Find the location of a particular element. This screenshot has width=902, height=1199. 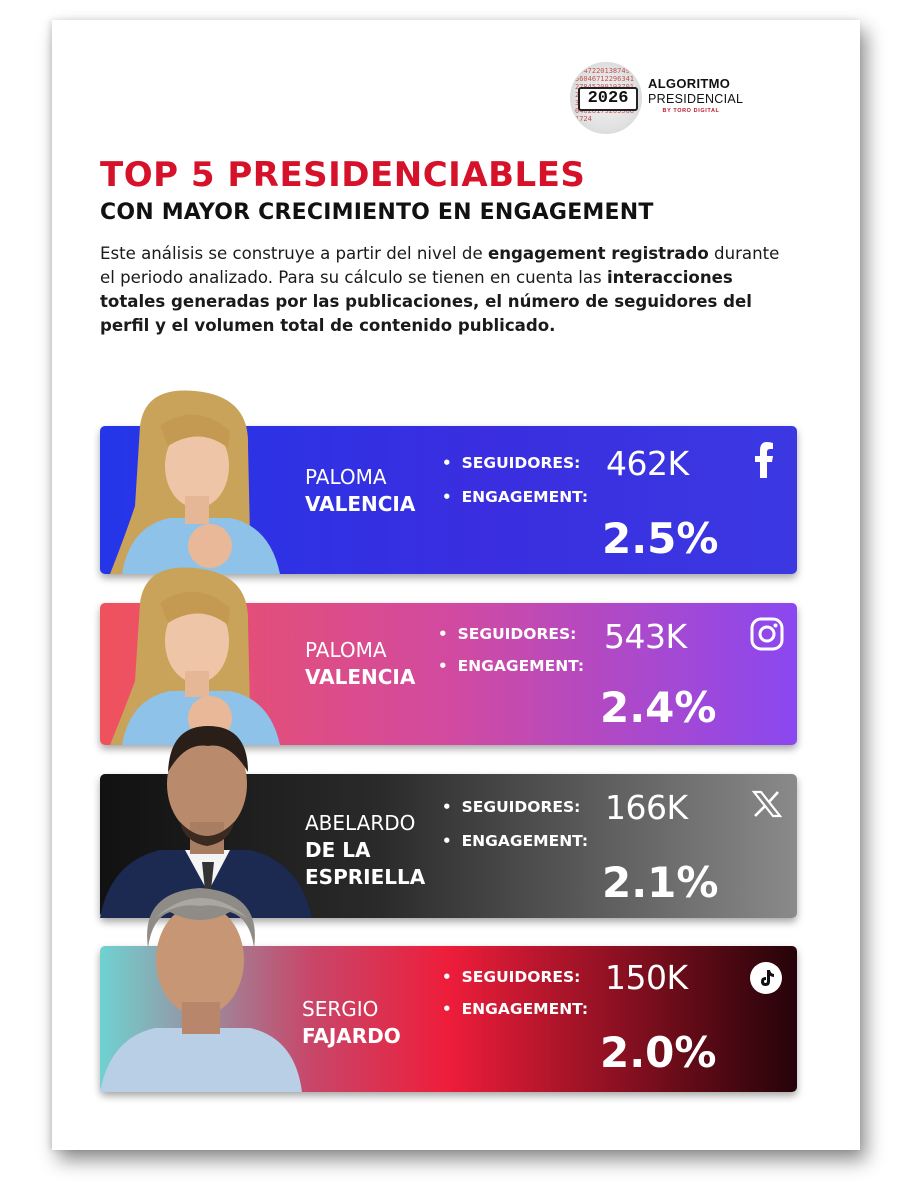

followers-value: 543K is located at coordinates (645, 636).